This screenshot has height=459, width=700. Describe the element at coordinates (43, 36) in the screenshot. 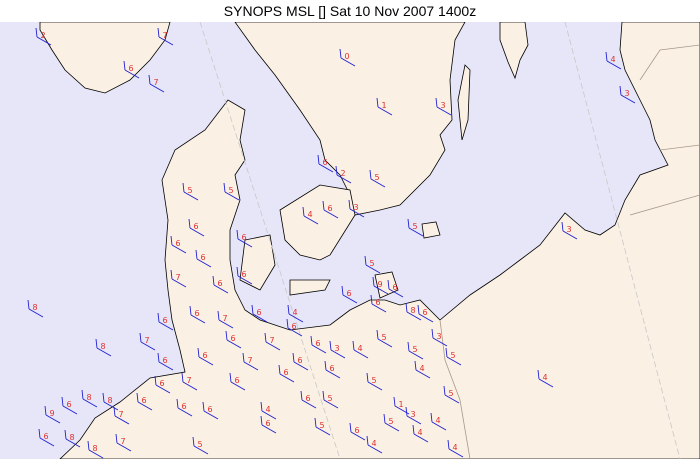

I see `station-plot: 2` at that location.